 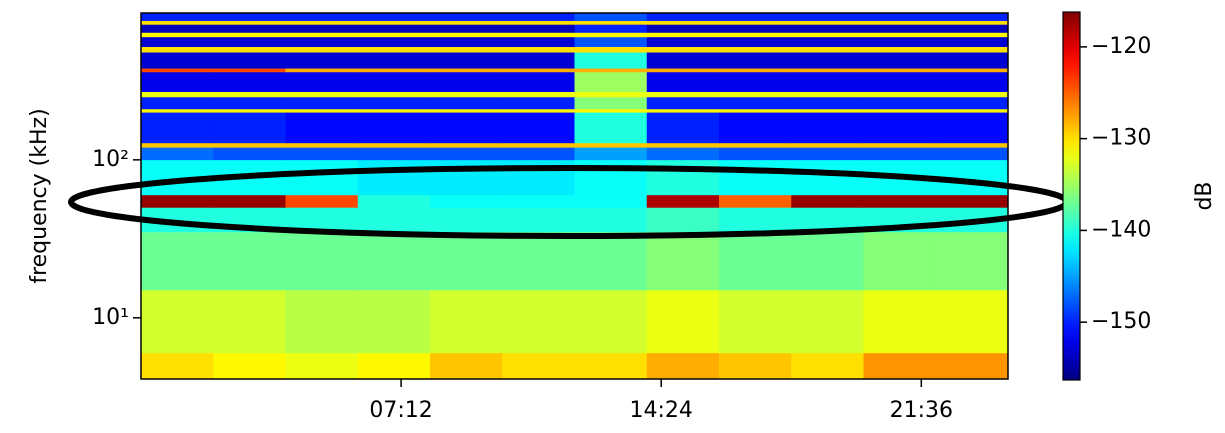 I want to click on x-tick-label: 14:24, so click(x=660, y=410).